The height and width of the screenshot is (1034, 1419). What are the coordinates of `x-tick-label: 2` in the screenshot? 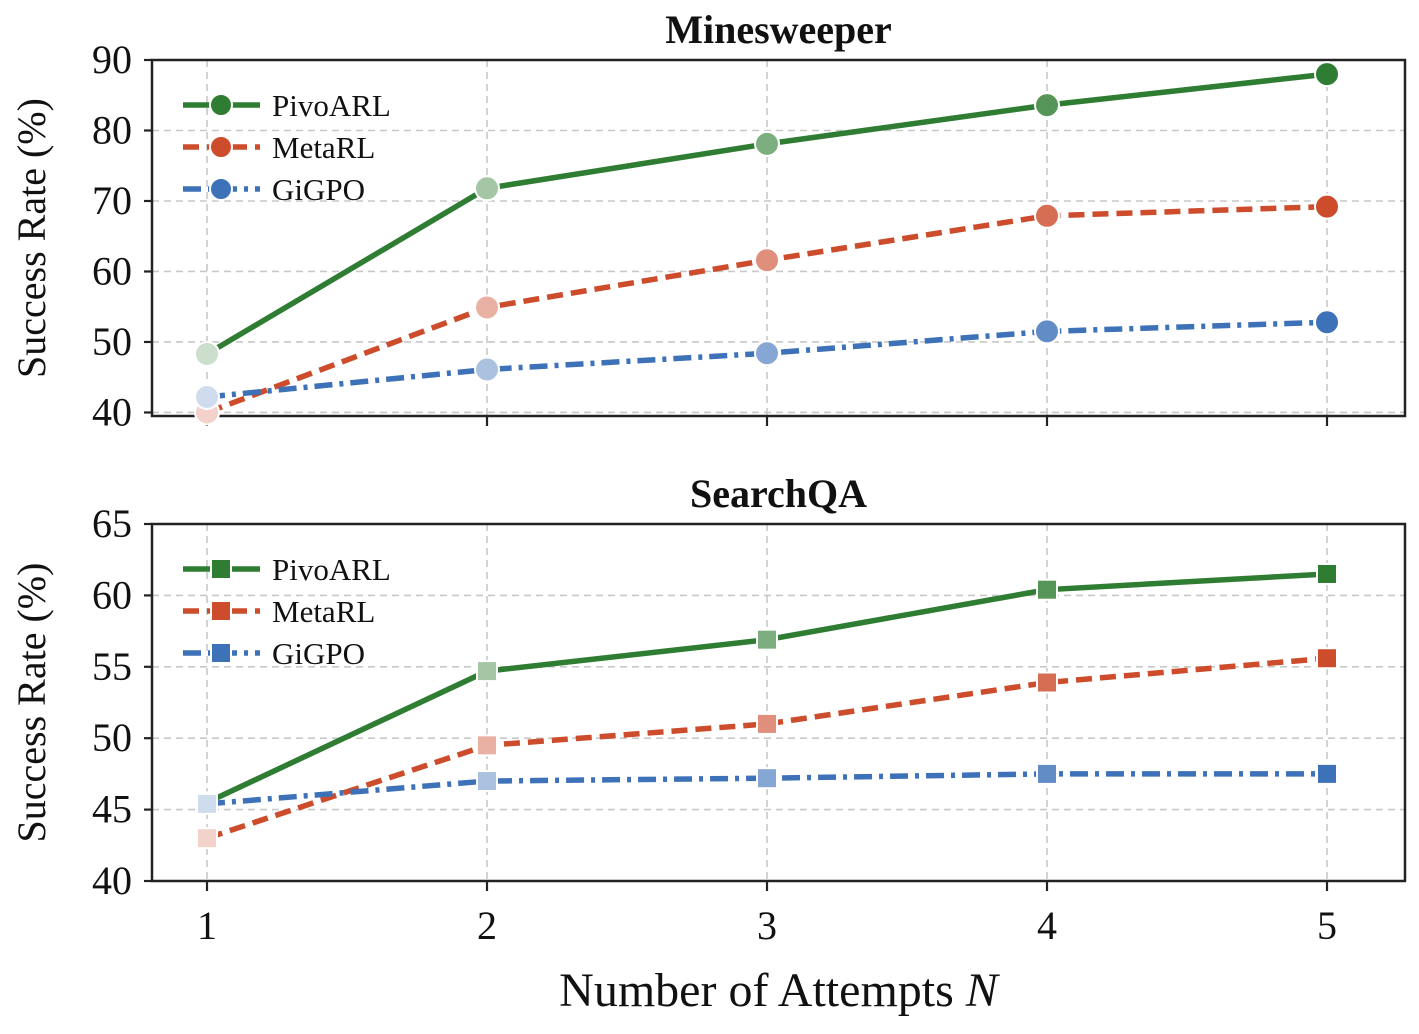 It's located at (487, 925).